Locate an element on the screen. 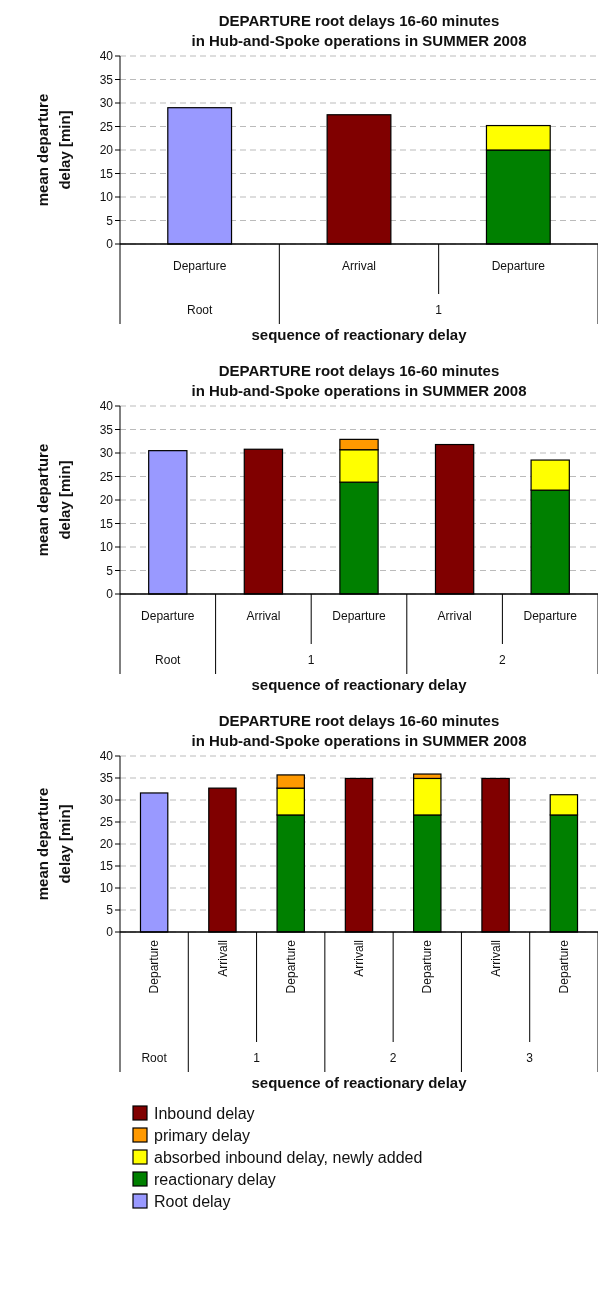  legend-label: reactionary delay is located at coordinates (215, 1179).